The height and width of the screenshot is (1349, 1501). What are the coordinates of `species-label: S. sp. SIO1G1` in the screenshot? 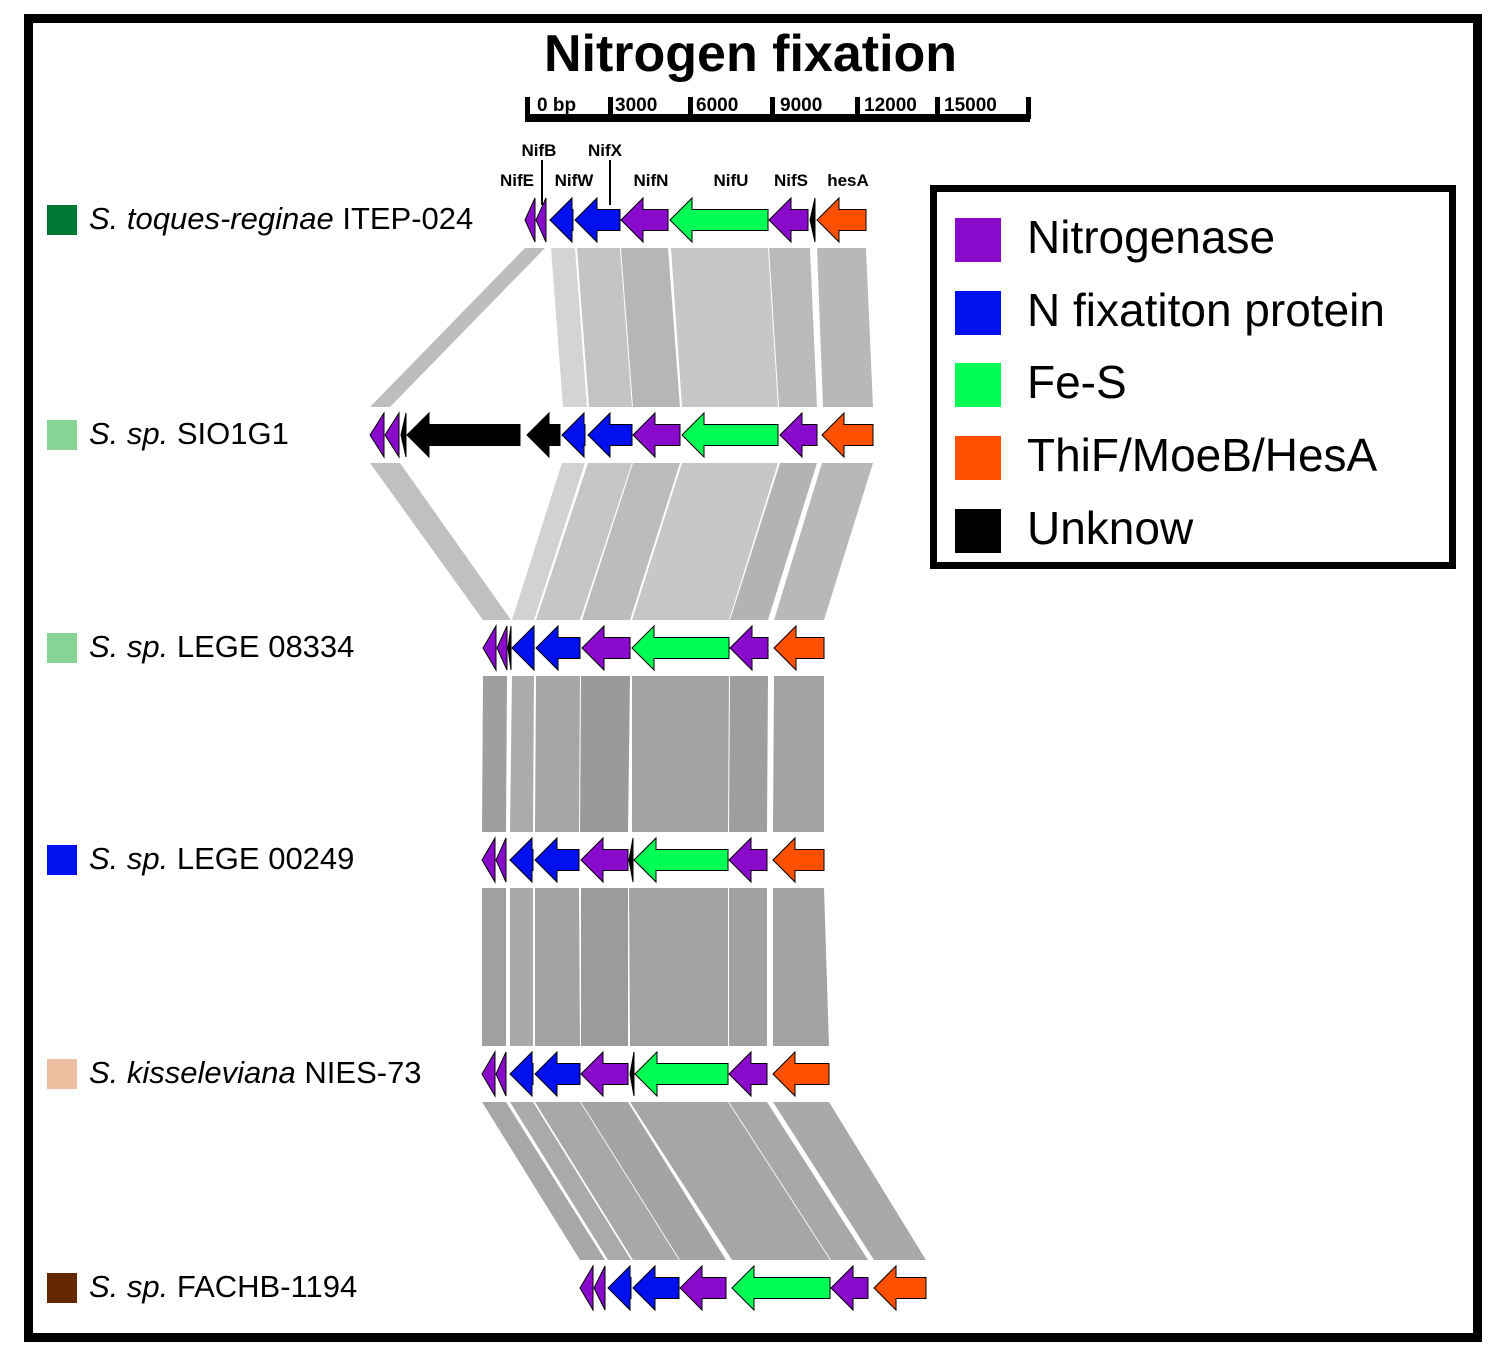 It's located at (189, 434).